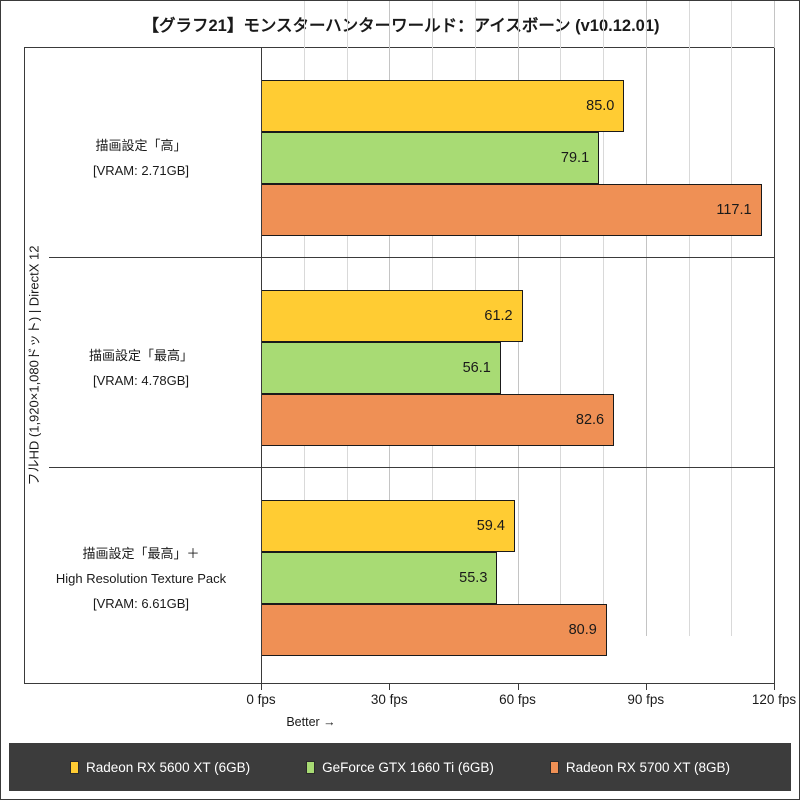  I want to click on category-label-line-0: 描画設定「最高」, so click(140, 355).